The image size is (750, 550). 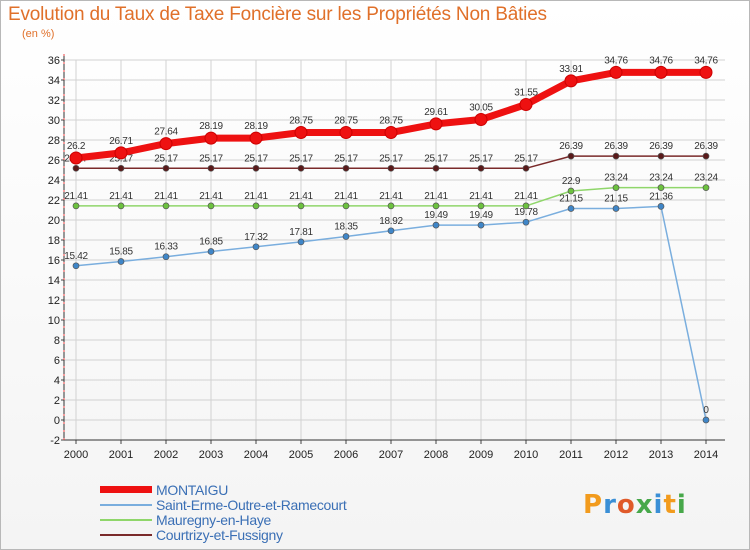 I want to click on legend-swatch-montaigu, so click(x=126, y=489).